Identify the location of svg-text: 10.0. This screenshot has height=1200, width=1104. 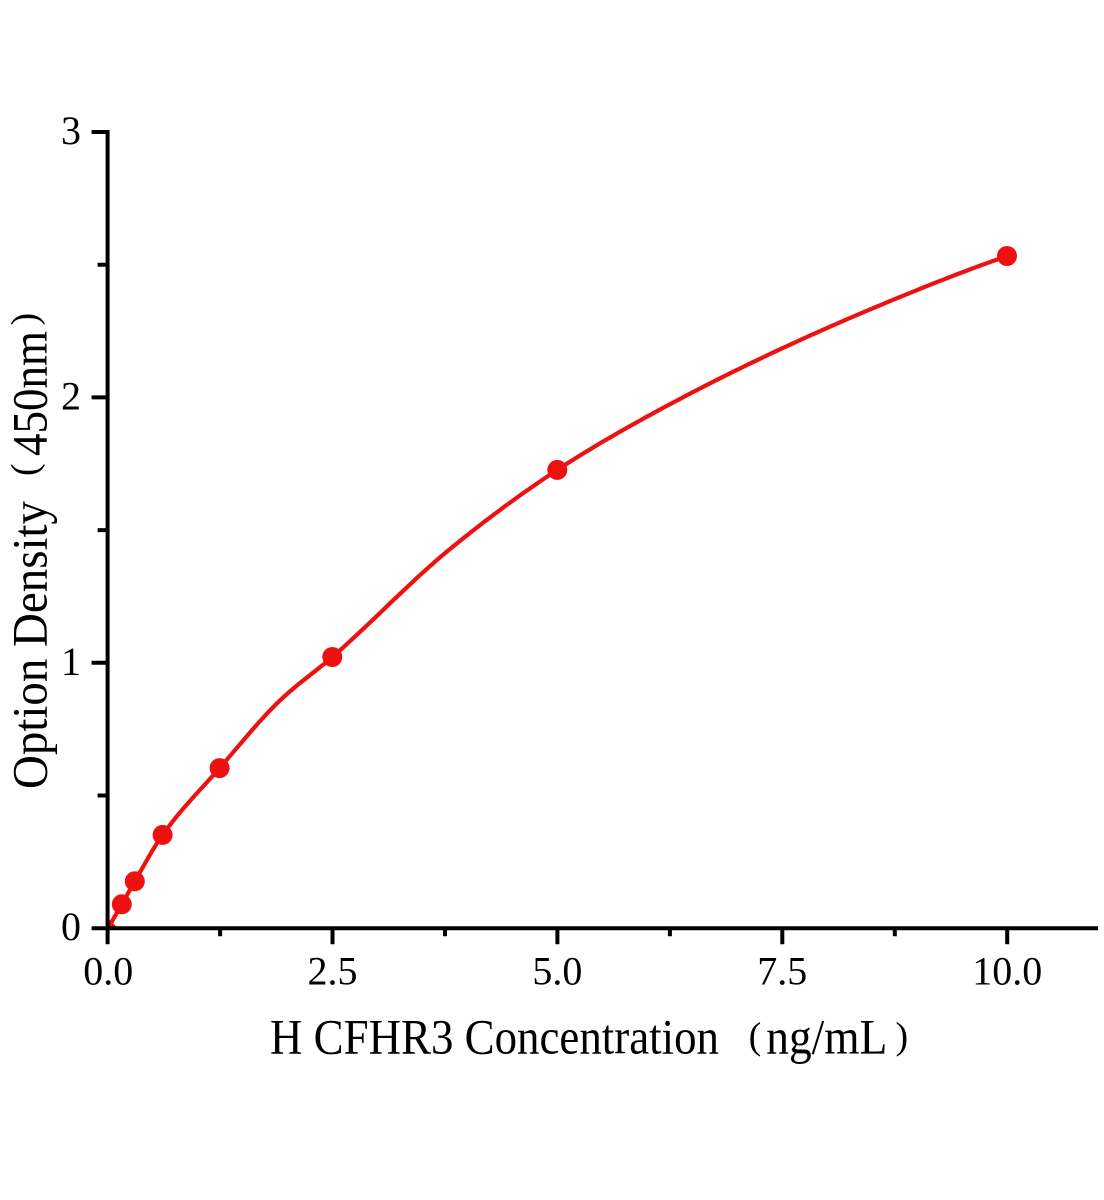
(1007, 971).